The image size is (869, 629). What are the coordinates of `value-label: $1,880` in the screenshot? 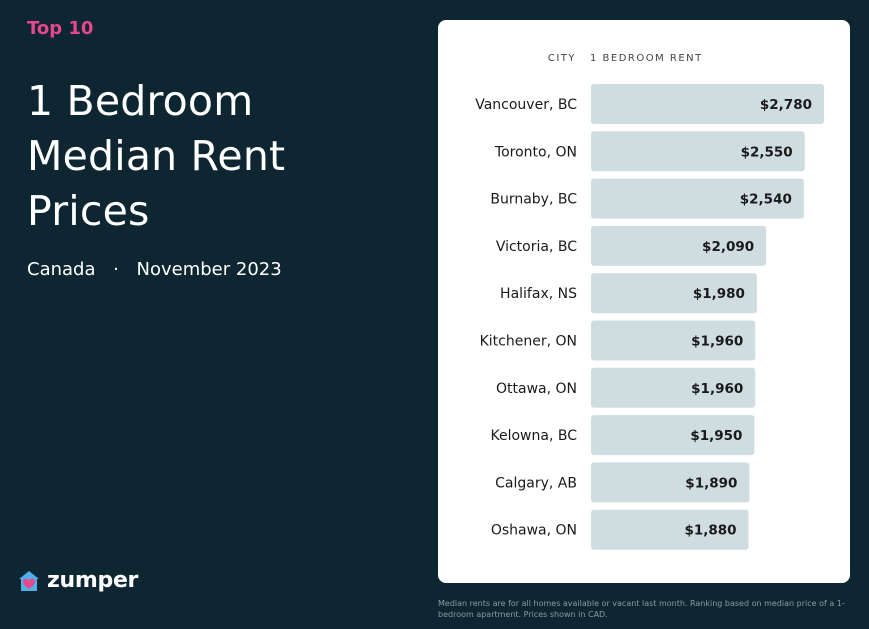 It's located at (710, 531).